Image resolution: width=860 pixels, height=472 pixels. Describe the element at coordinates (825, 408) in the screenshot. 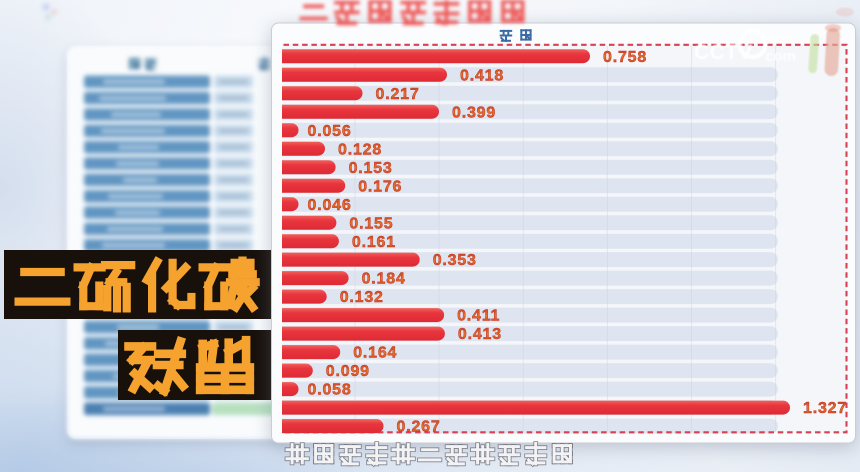

I see `svg-text: 1.327` at that location.